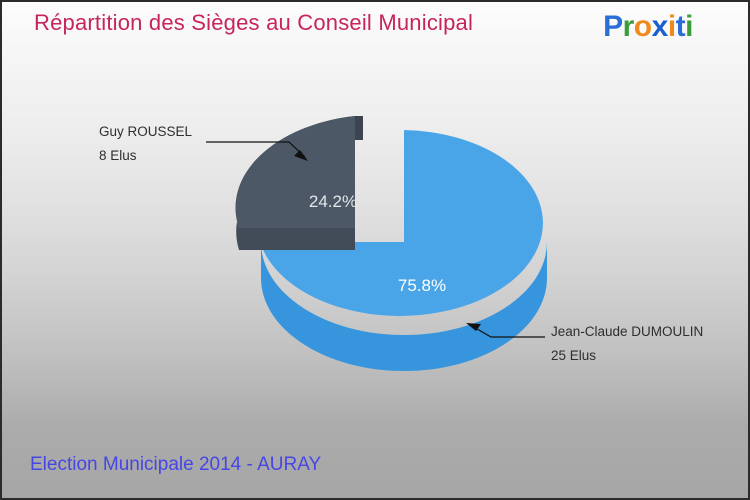  I want to click on logo-letter-i2: i, so click(689, 26).